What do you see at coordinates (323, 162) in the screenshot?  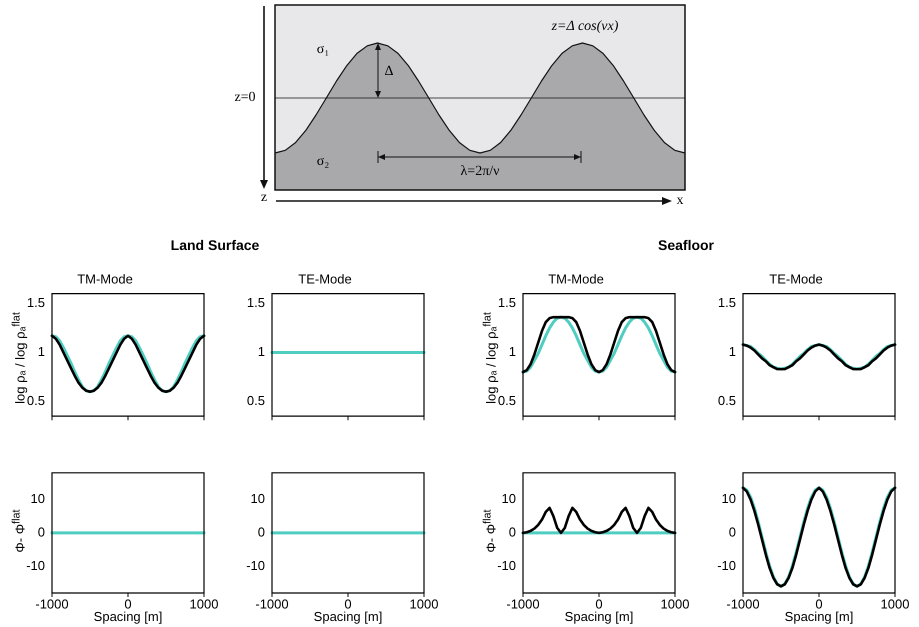 I see `text: σ₂` at bounding box center [323, 162].